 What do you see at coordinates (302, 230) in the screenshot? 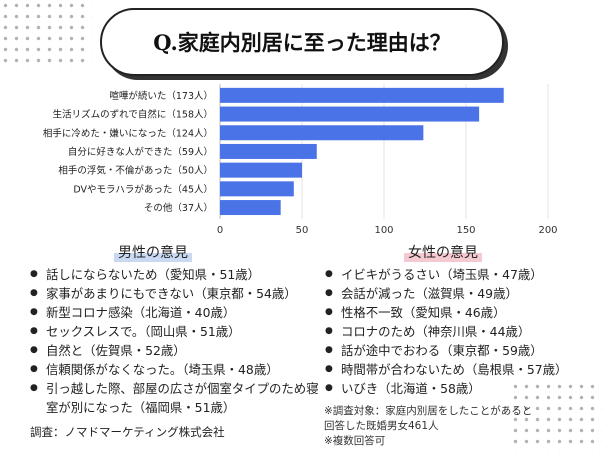
I see `x-tick-label: 50` at bounding box center [302, 230].